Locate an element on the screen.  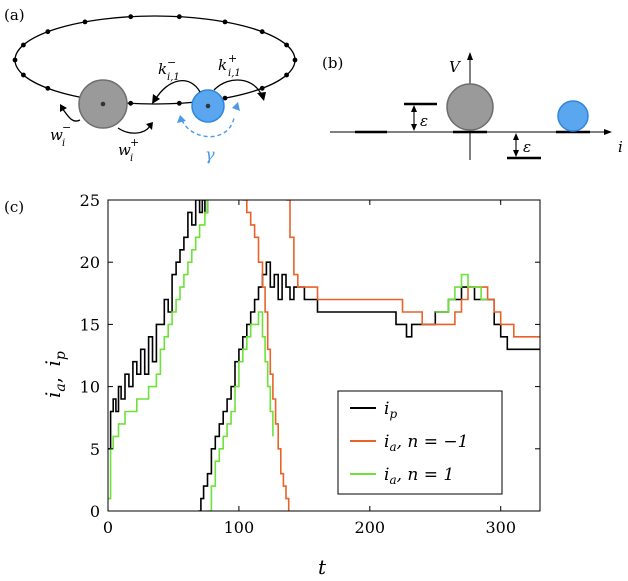
w-plus-arrow is located at coordinates (134, 129).